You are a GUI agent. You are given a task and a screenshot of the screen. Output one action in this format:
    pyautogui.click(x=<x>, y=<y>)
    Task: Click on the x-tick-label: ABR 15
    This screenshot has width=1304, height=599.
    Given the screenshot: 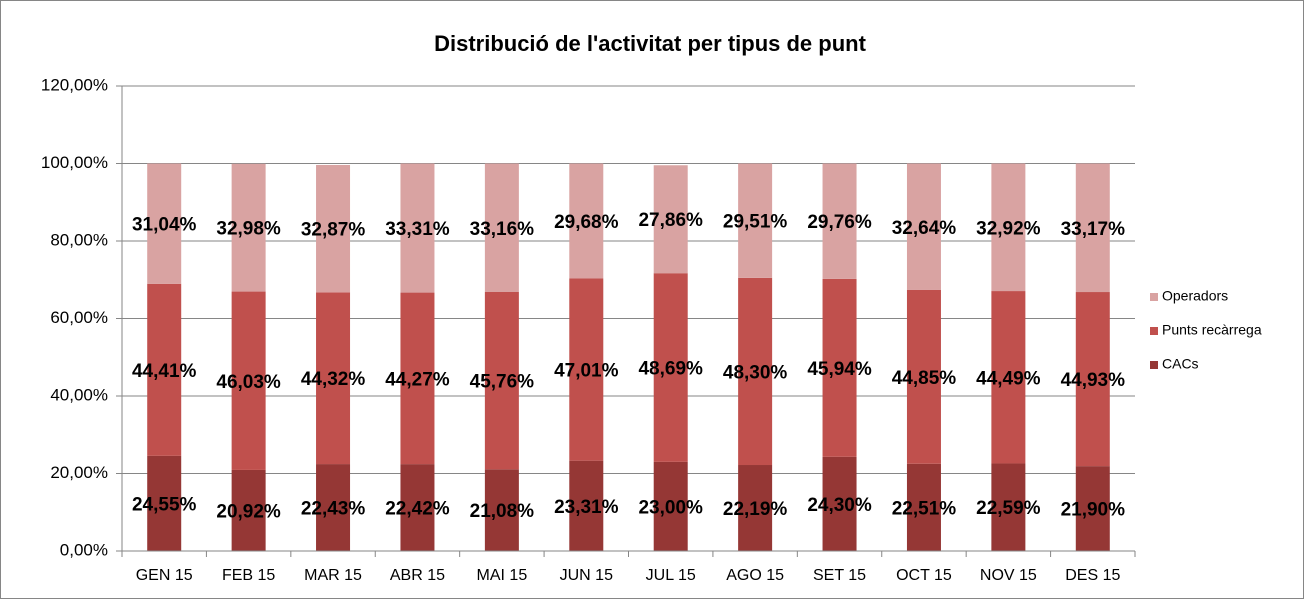 What is the action you would take?
    pyautogui.click(x=417, y=575)
    